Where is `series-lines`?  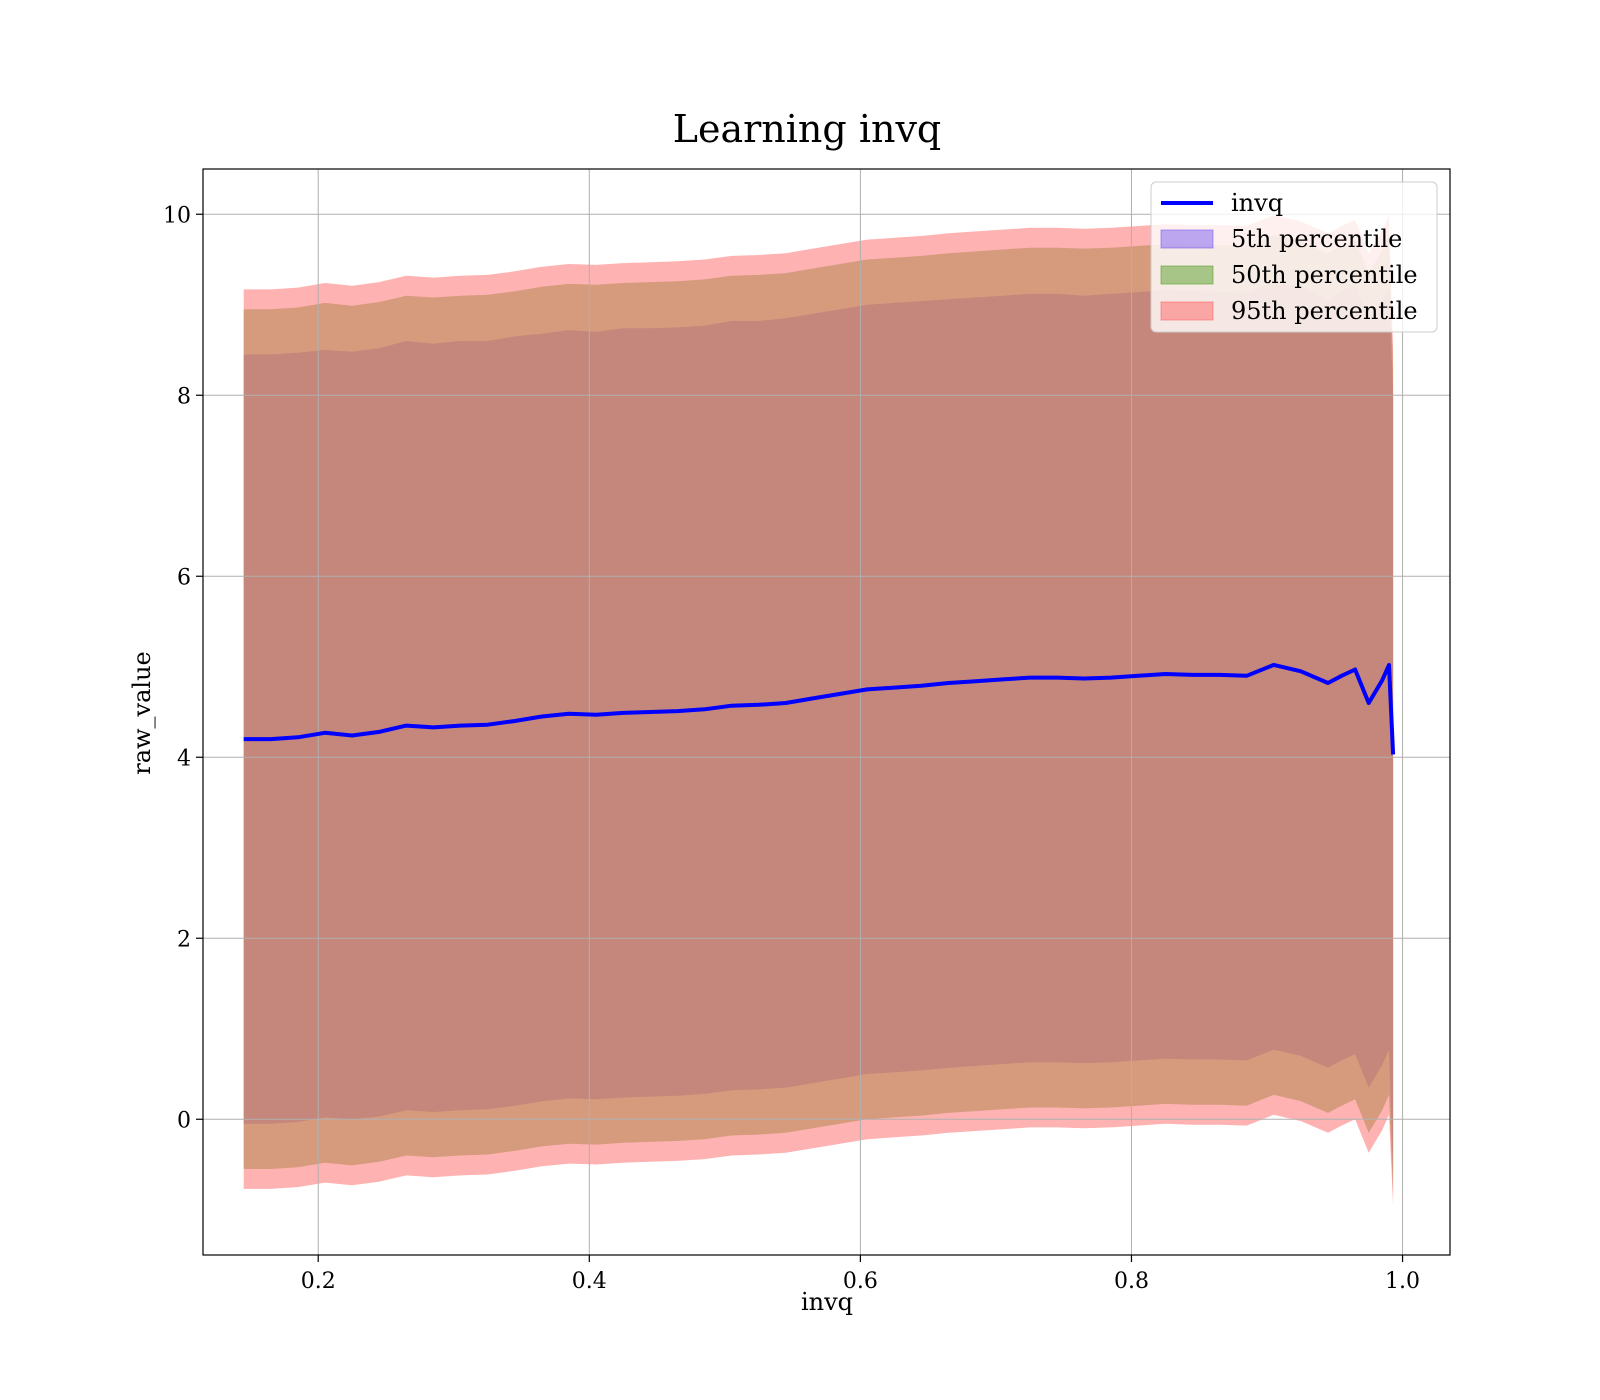 series-lines is located at coordinates (819, 708).